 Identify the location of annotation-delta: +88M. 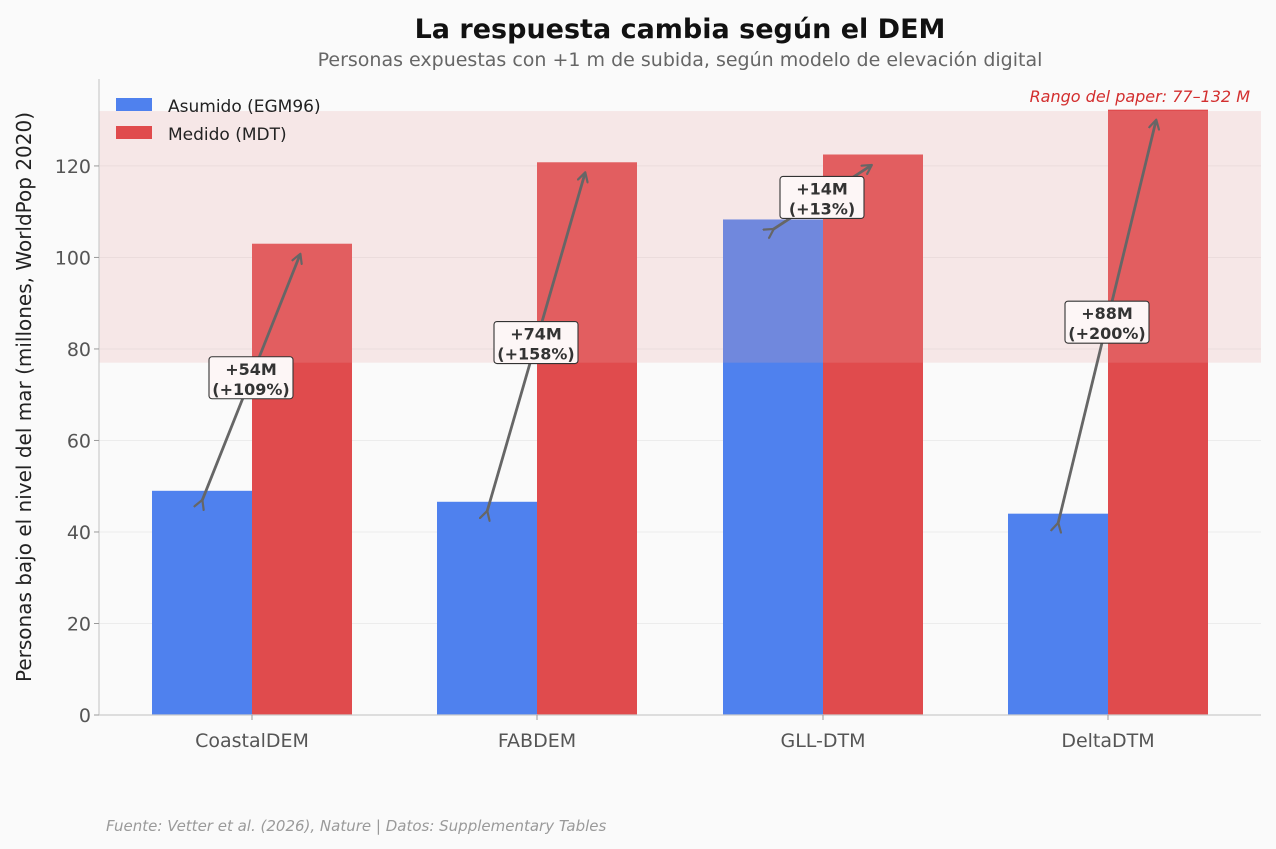
(1107, 313).